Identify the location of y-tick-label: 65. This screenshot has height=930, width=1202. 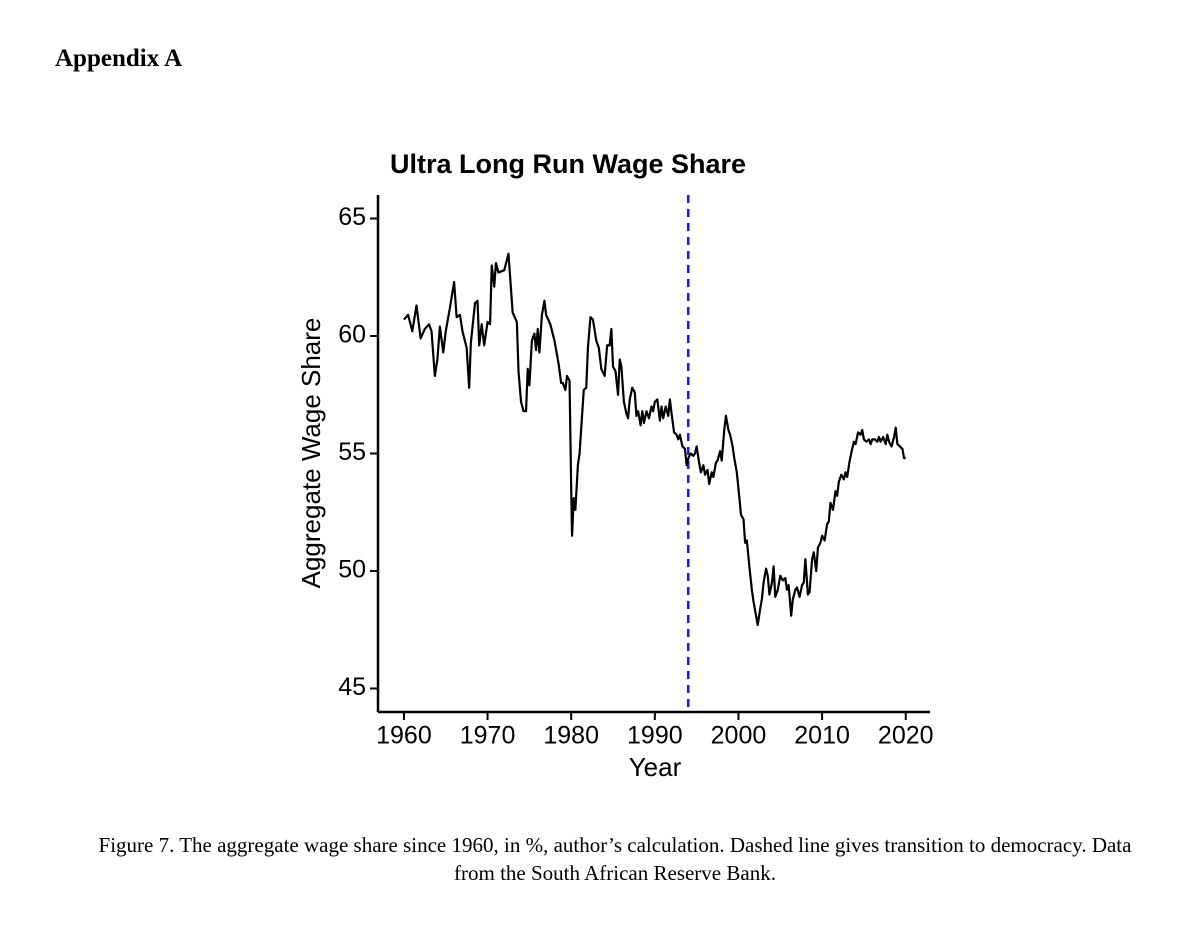
(352, 217).